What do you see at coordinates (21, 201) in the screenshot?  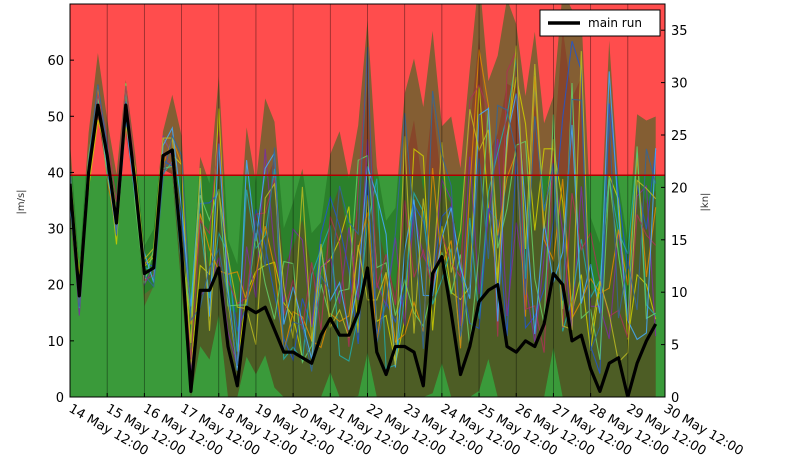 I see `left-axis-label: |m/s|` at bounding box center [21, 201].